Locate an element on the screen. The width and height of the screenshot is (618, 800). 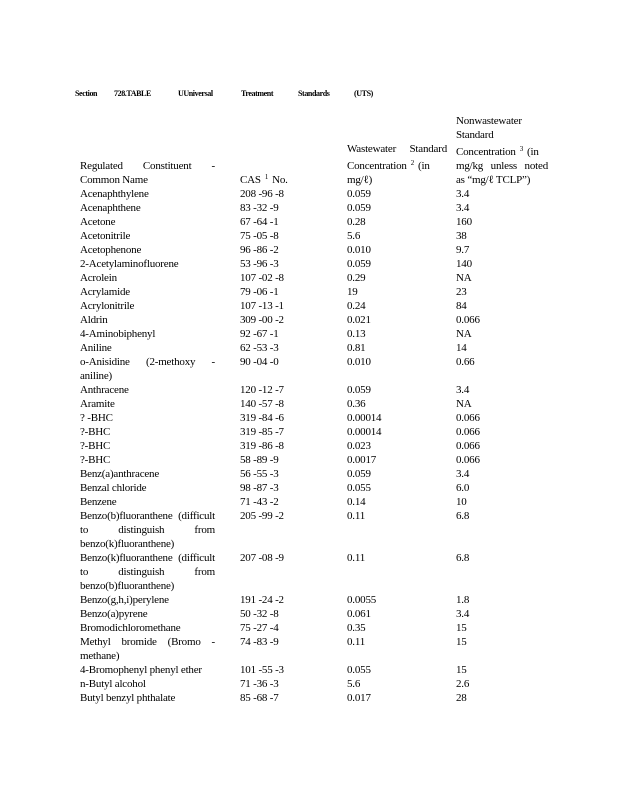
cell-cas: 319 -85 -7 is located at coordinates (262, 432).